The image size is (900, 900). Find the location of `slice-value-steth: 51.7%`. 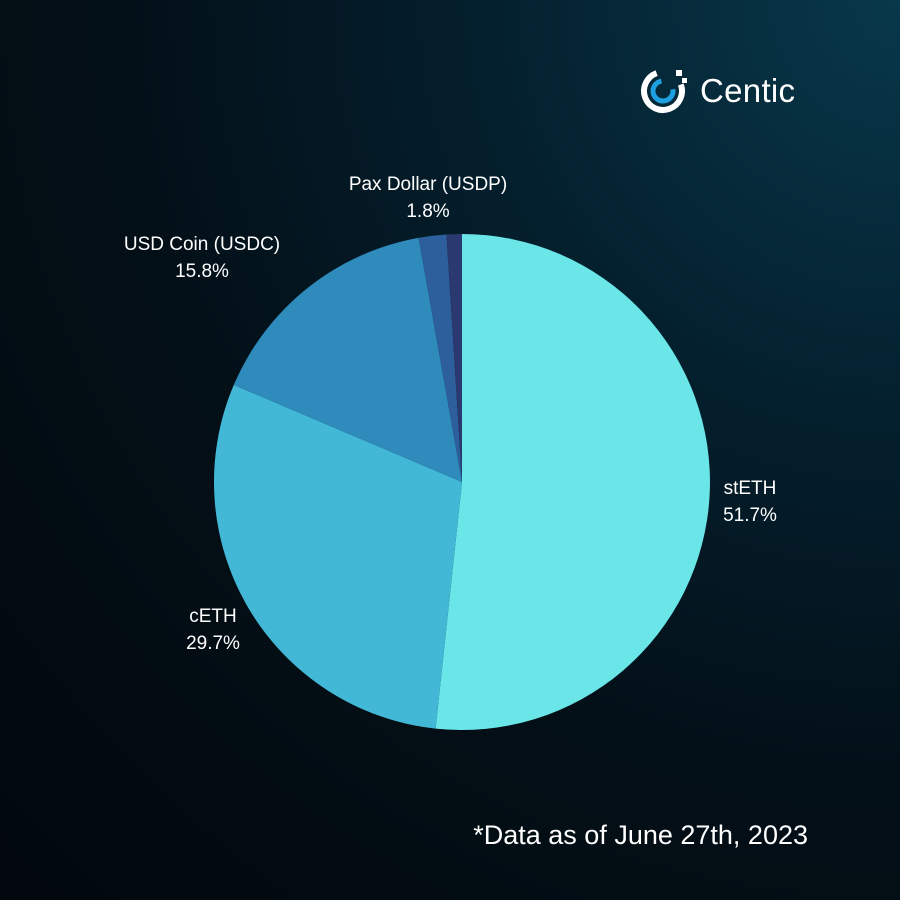

slice-value-steth: 51.7% is located at coordinates (750, 515).